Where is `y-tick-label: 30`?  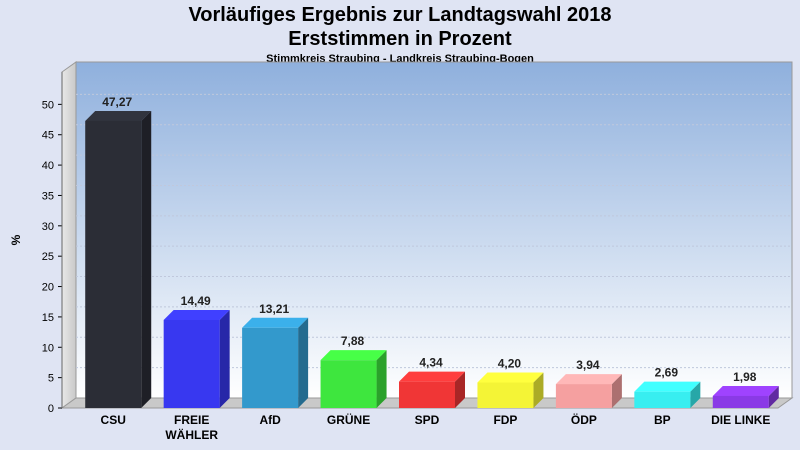
y-tick-label: 30 is located at coordinates (48, 227).